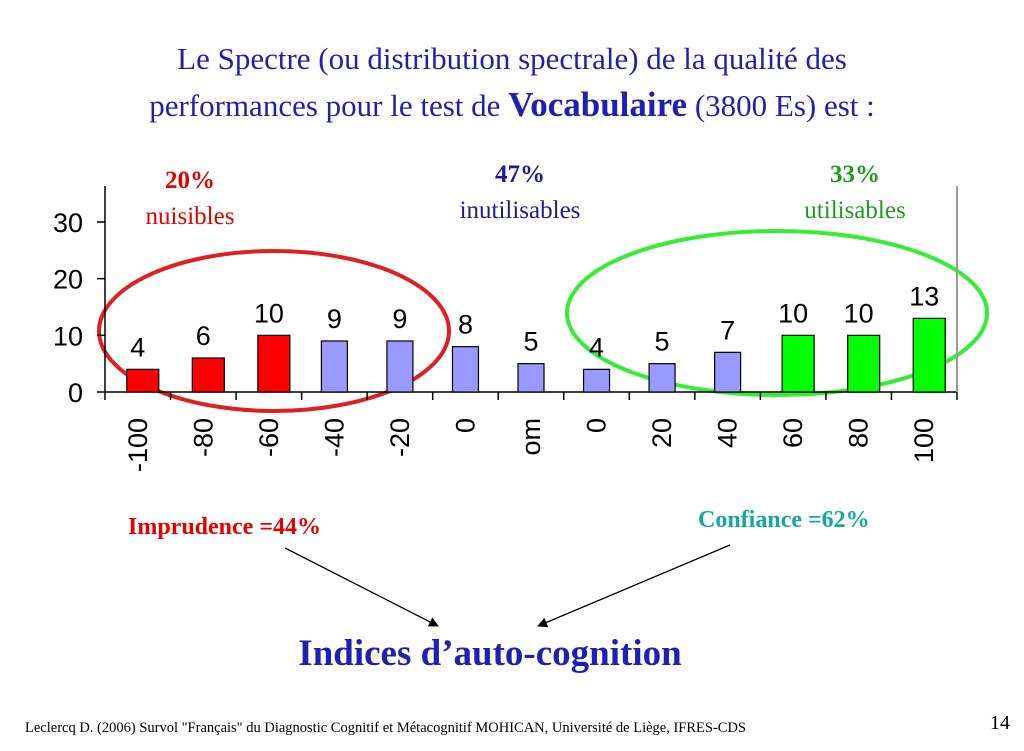 This screenshot has height=751, width=1024. What do you see at coordinates (793, 433) in the screenshot?
I see `category-label: 60` at bounding box center [793, 433].